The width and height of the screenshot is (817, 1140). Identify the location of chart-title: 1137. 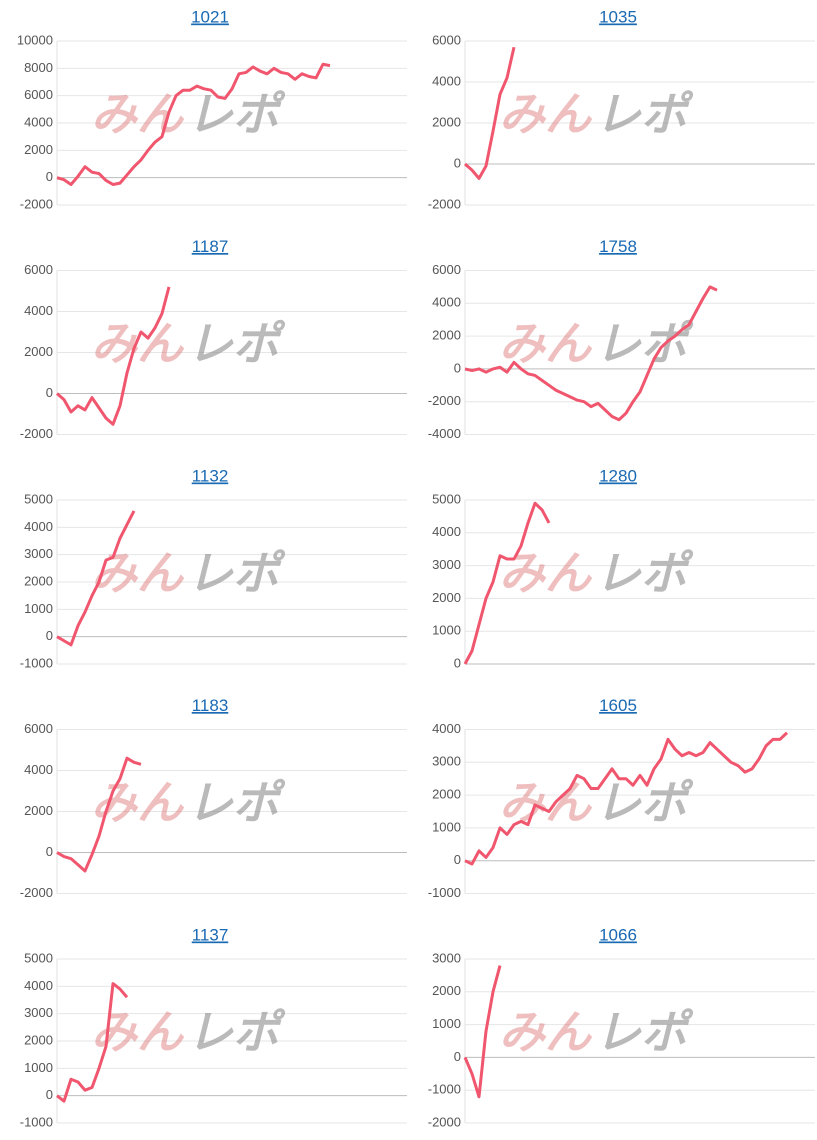
(210, 934).